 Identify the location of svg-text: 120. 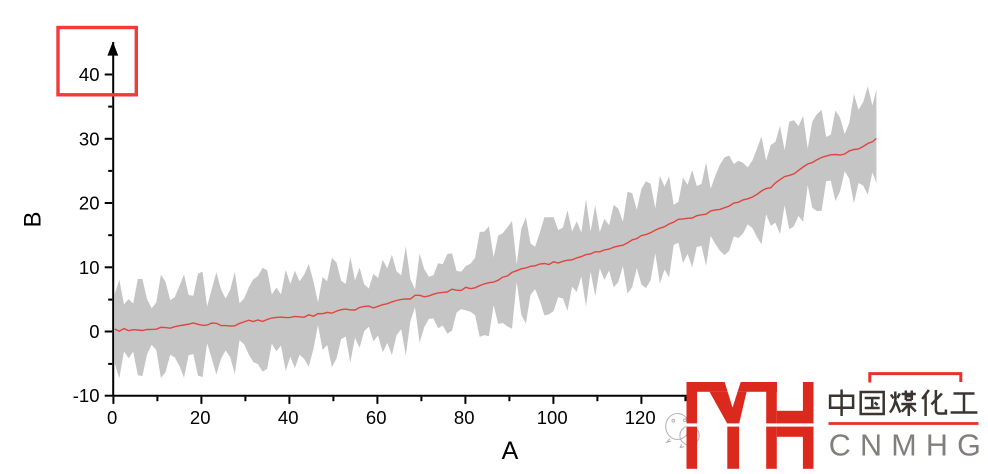
(640, 417).